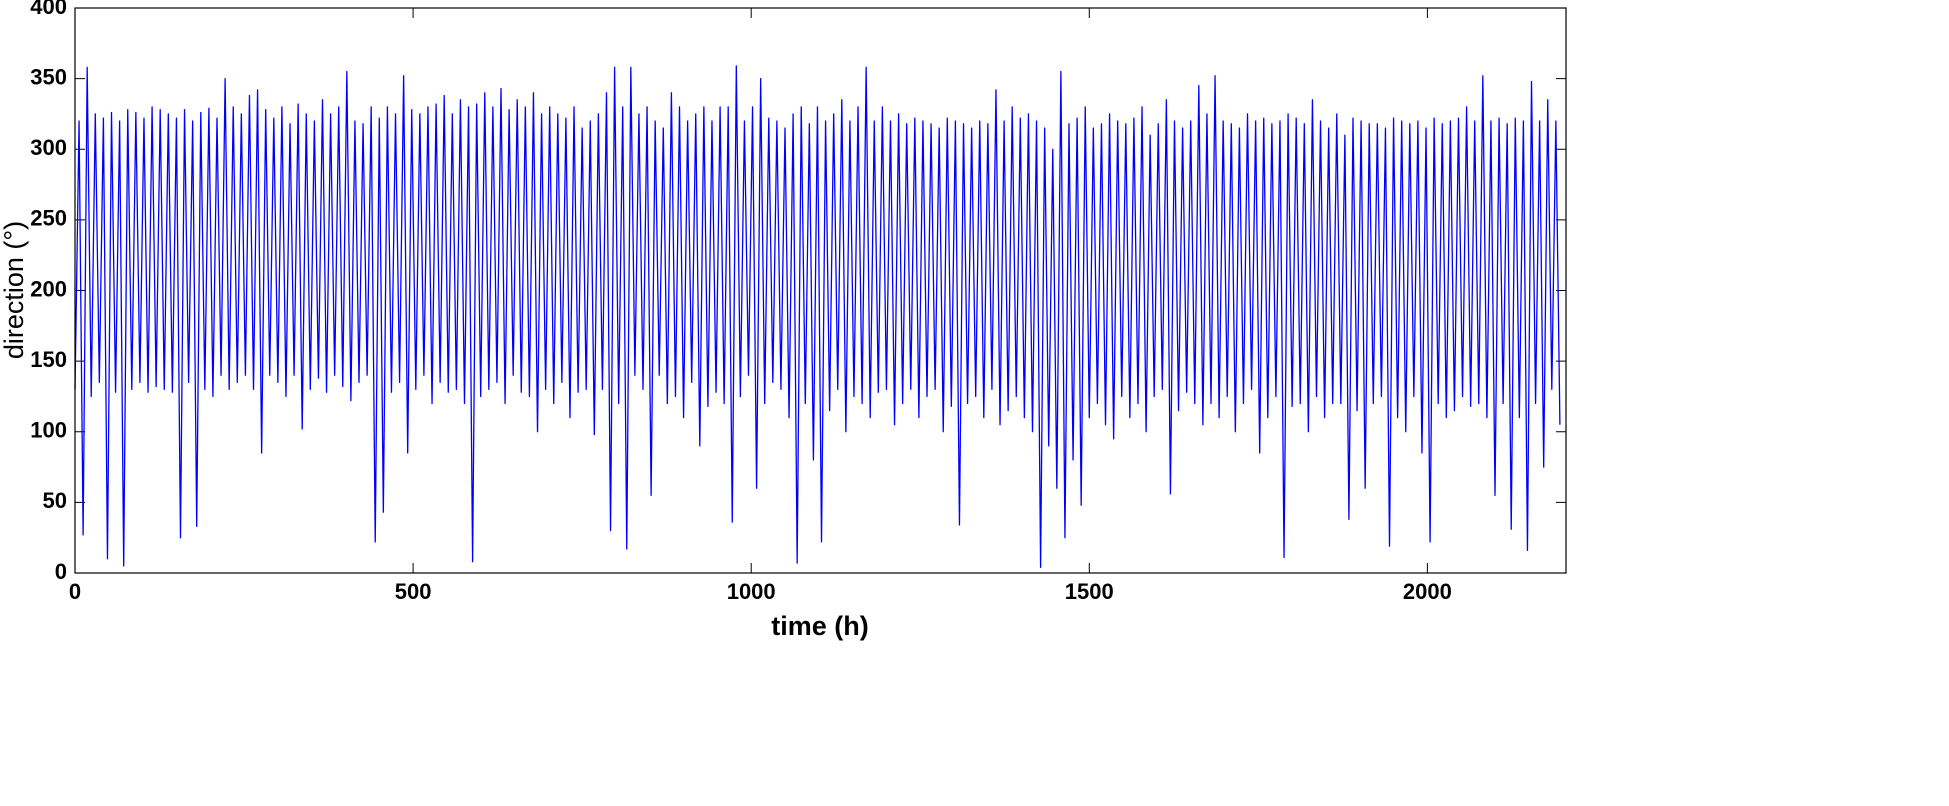 This screenshot has width=1949, height=806. I want to click on y-tick-label: 100, so click(48, 430).